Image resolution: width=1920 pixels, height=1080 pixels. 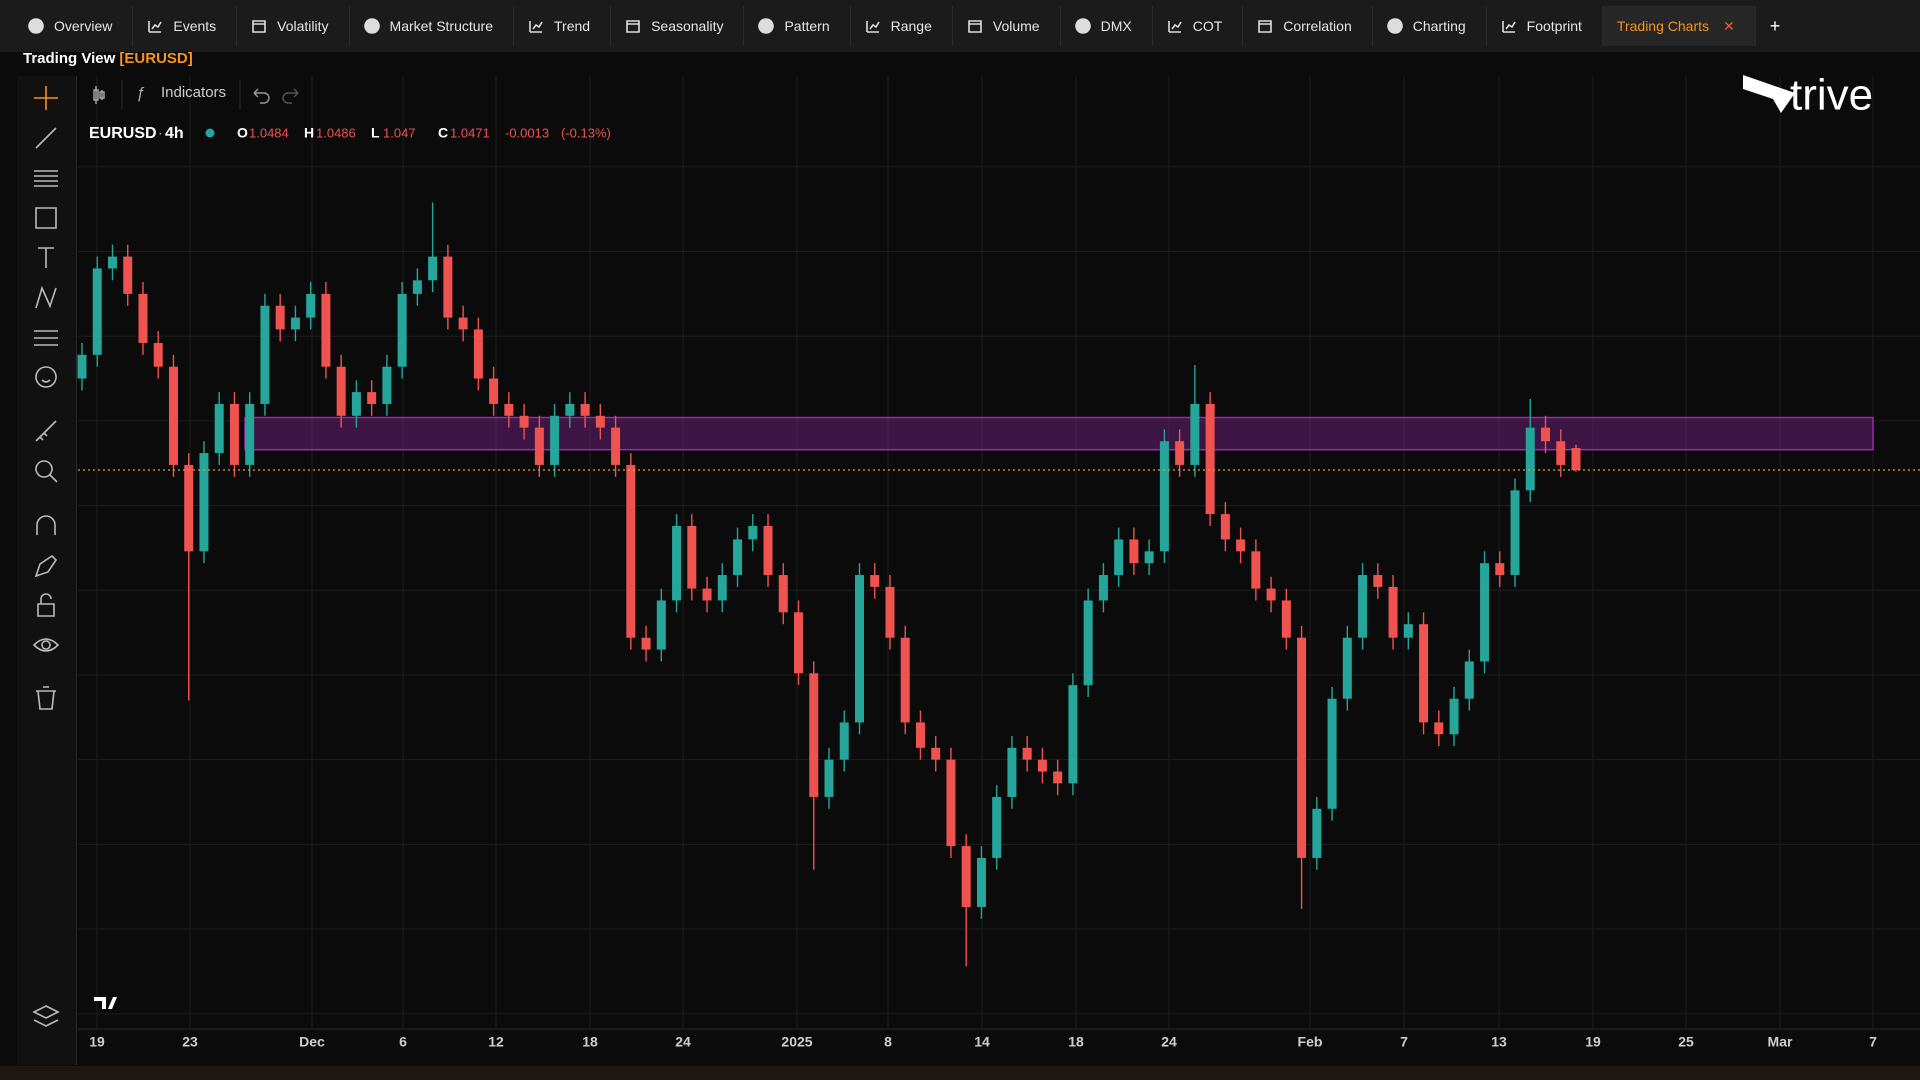 I want to click on nav-tab: COT, so click(x=1198, y=26).